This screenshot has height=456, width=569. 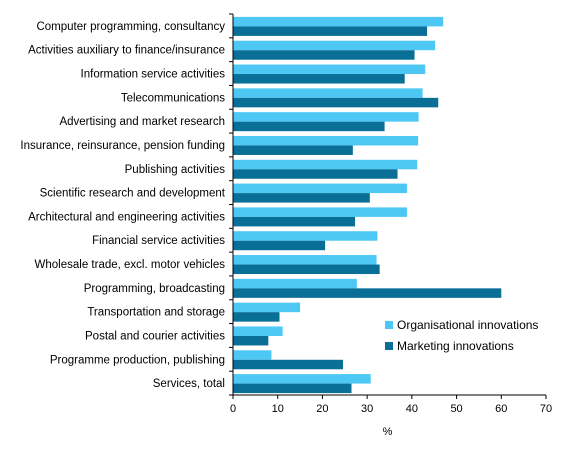 I want to click on x-axis-ticks: 0 10 20 30 40 50 60 70, so click(x=391, y=405).